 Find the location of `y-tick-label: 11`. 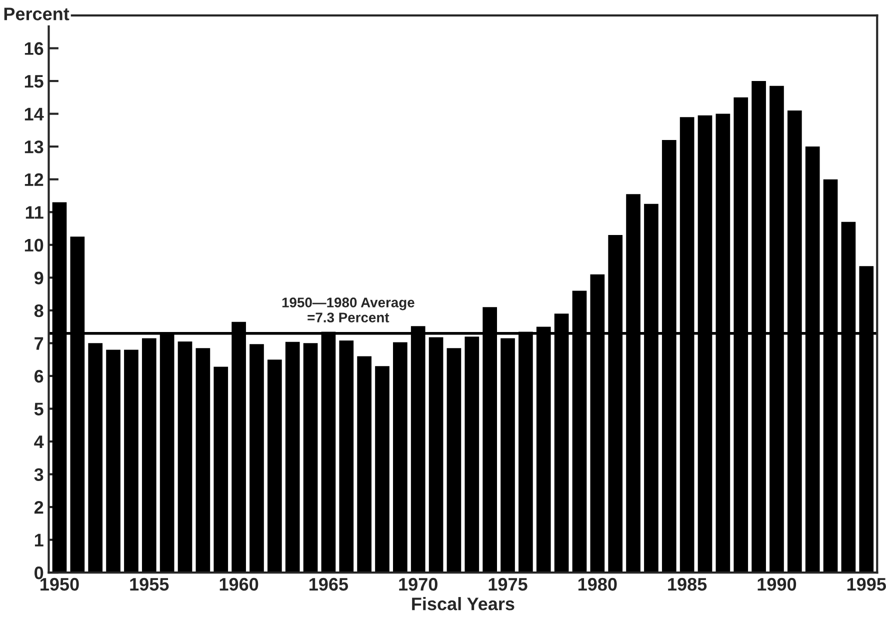

y-tick-label: 11 is located at coordinates (35, 212).